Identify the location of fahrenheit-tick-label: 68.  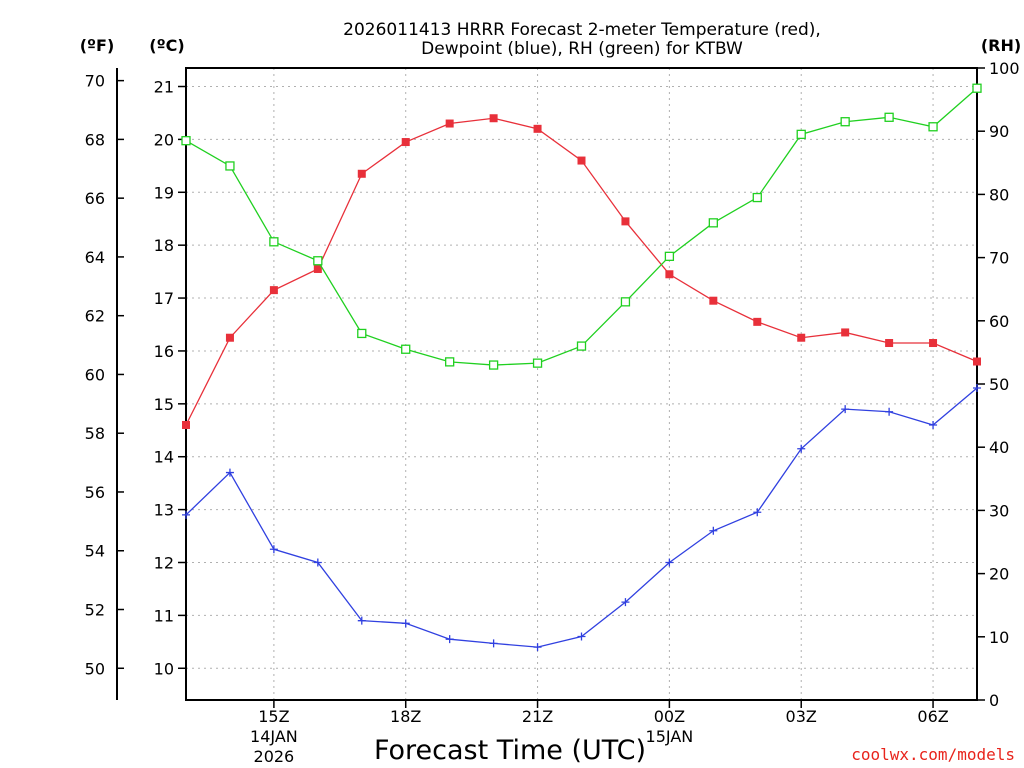
(95, 139).